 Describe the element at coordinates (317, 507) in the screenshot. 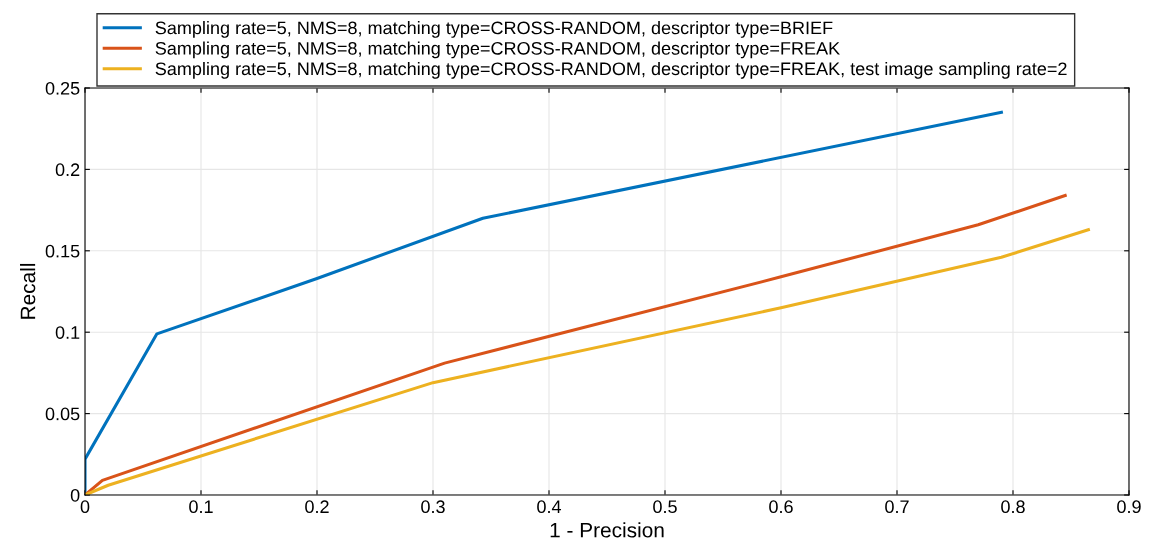

I see `x-tick-label: 0.2` at that location.